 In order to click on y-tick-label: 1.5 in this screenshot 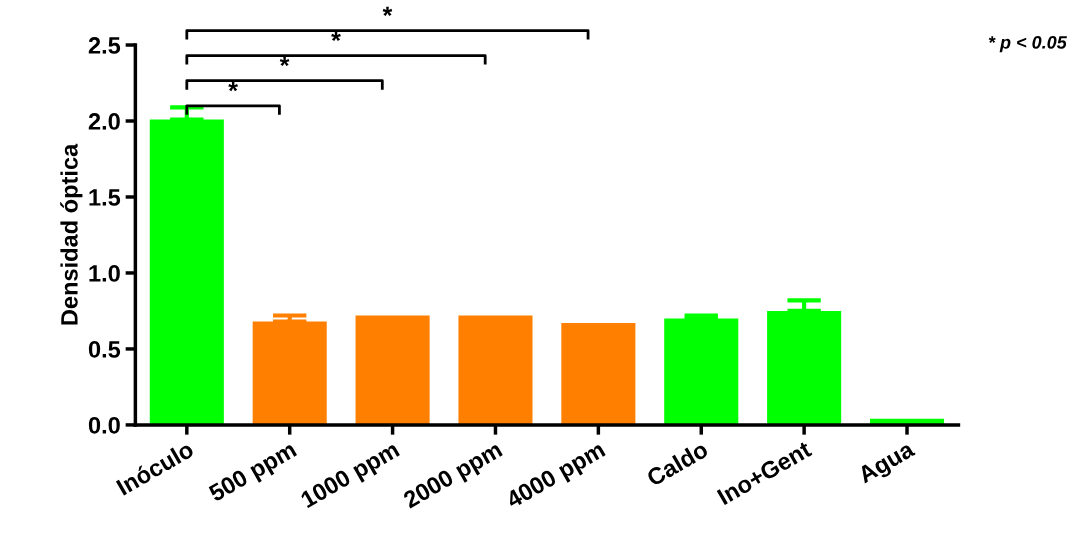, I will do `click(105, 197)`.